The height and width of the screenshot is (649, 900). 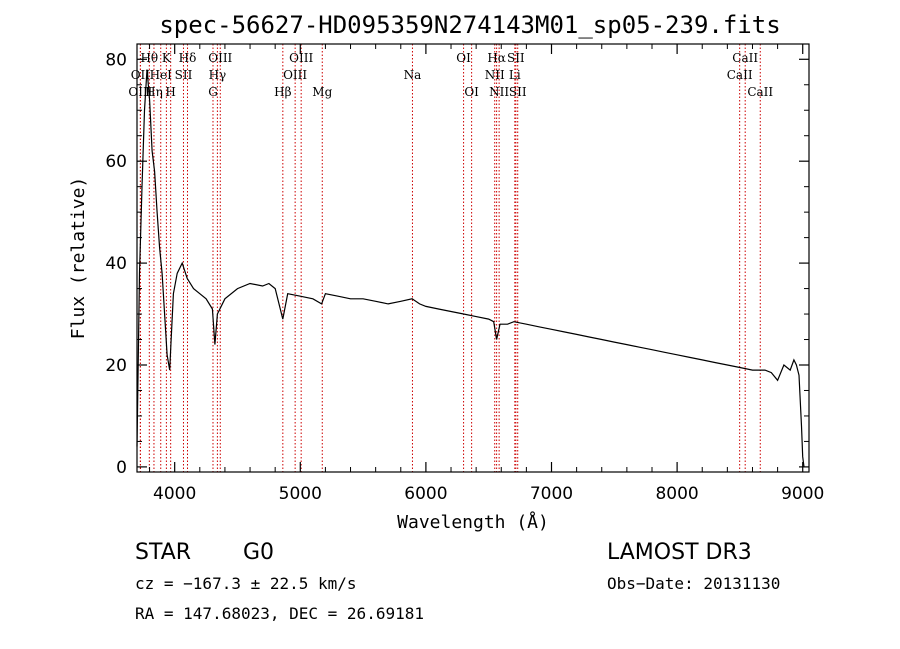 What do you see at coordinates (116, 366) in the screenshot?
I see `y-tick-label-1: 20` at bounding box center [116, 366].